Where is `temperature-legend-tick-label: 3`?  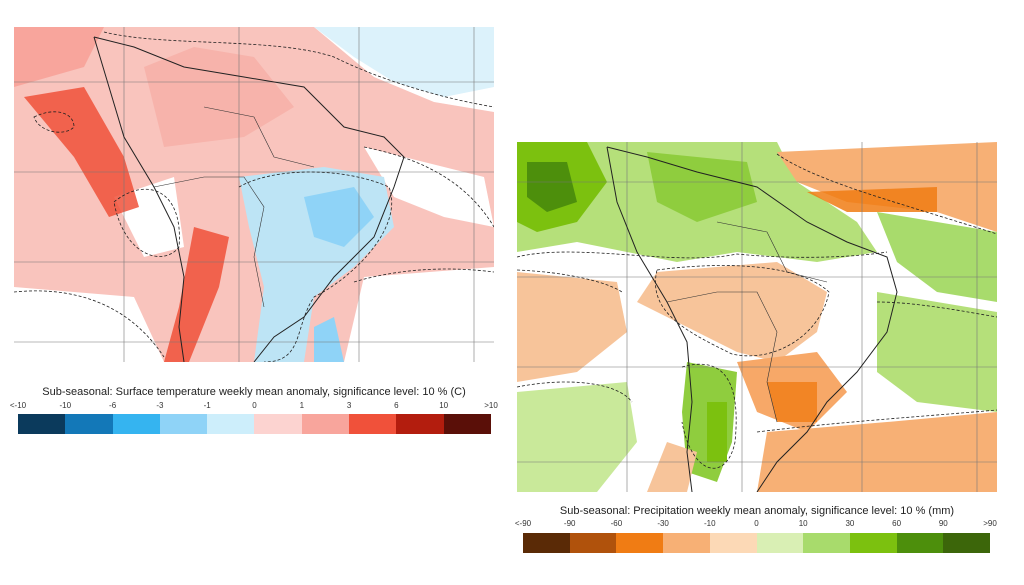 temperature-legend-tick-label: 3 is located at coordinates (349, 405).